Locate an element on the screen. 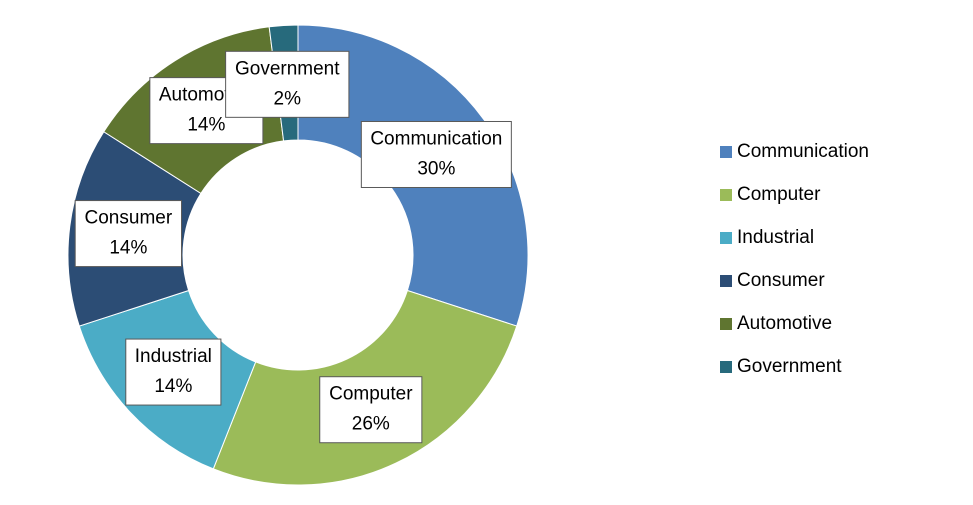 The height and width of the screenshot is (505, 973). data-label-name: Industrial is located at coordinates (173, 356).